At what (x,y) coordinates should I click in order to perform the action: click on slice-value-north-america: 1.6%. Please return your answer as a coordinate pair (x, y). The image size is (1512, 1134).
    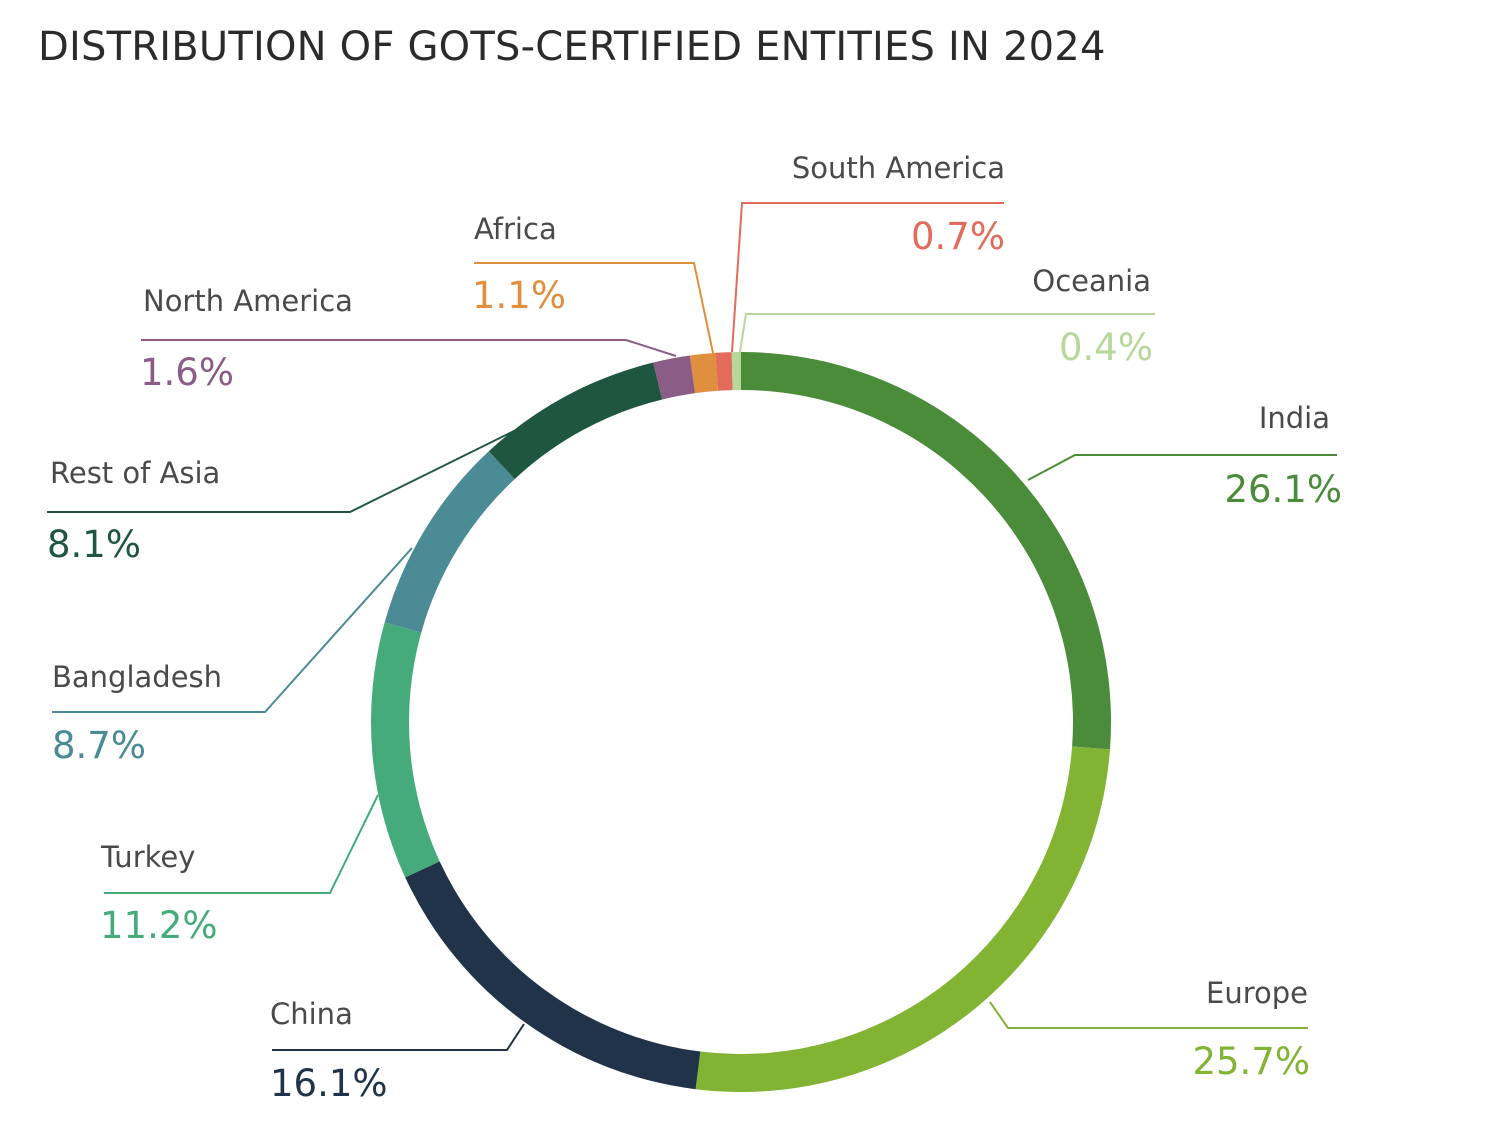
    Looking at the image, I should click on (187, 372).